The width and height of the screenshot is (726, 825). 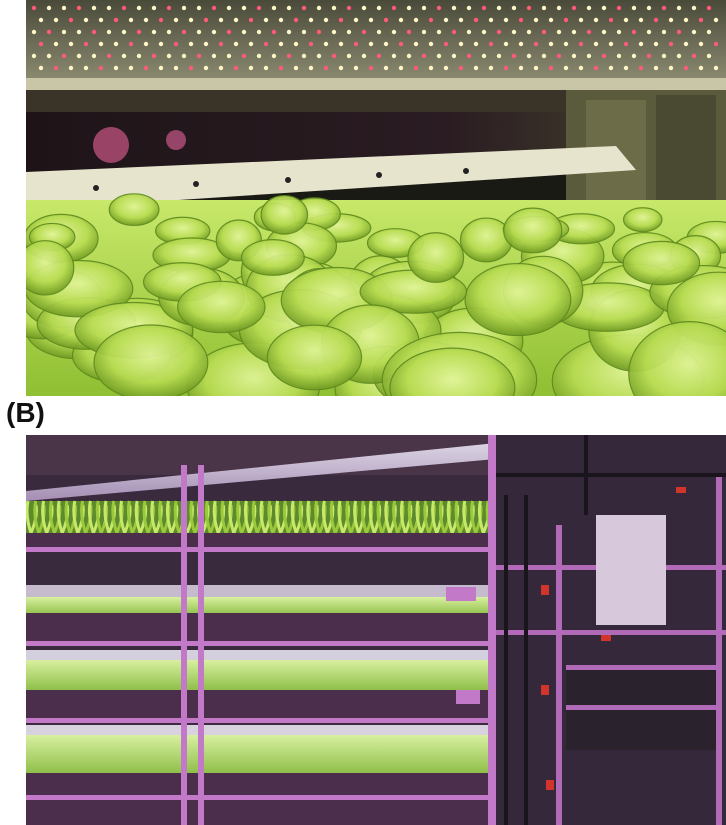 What do you see at coordinates (25, 412) in the screenshot?
I see `panel-b-label: (B)` at bounding box center [25, 412].